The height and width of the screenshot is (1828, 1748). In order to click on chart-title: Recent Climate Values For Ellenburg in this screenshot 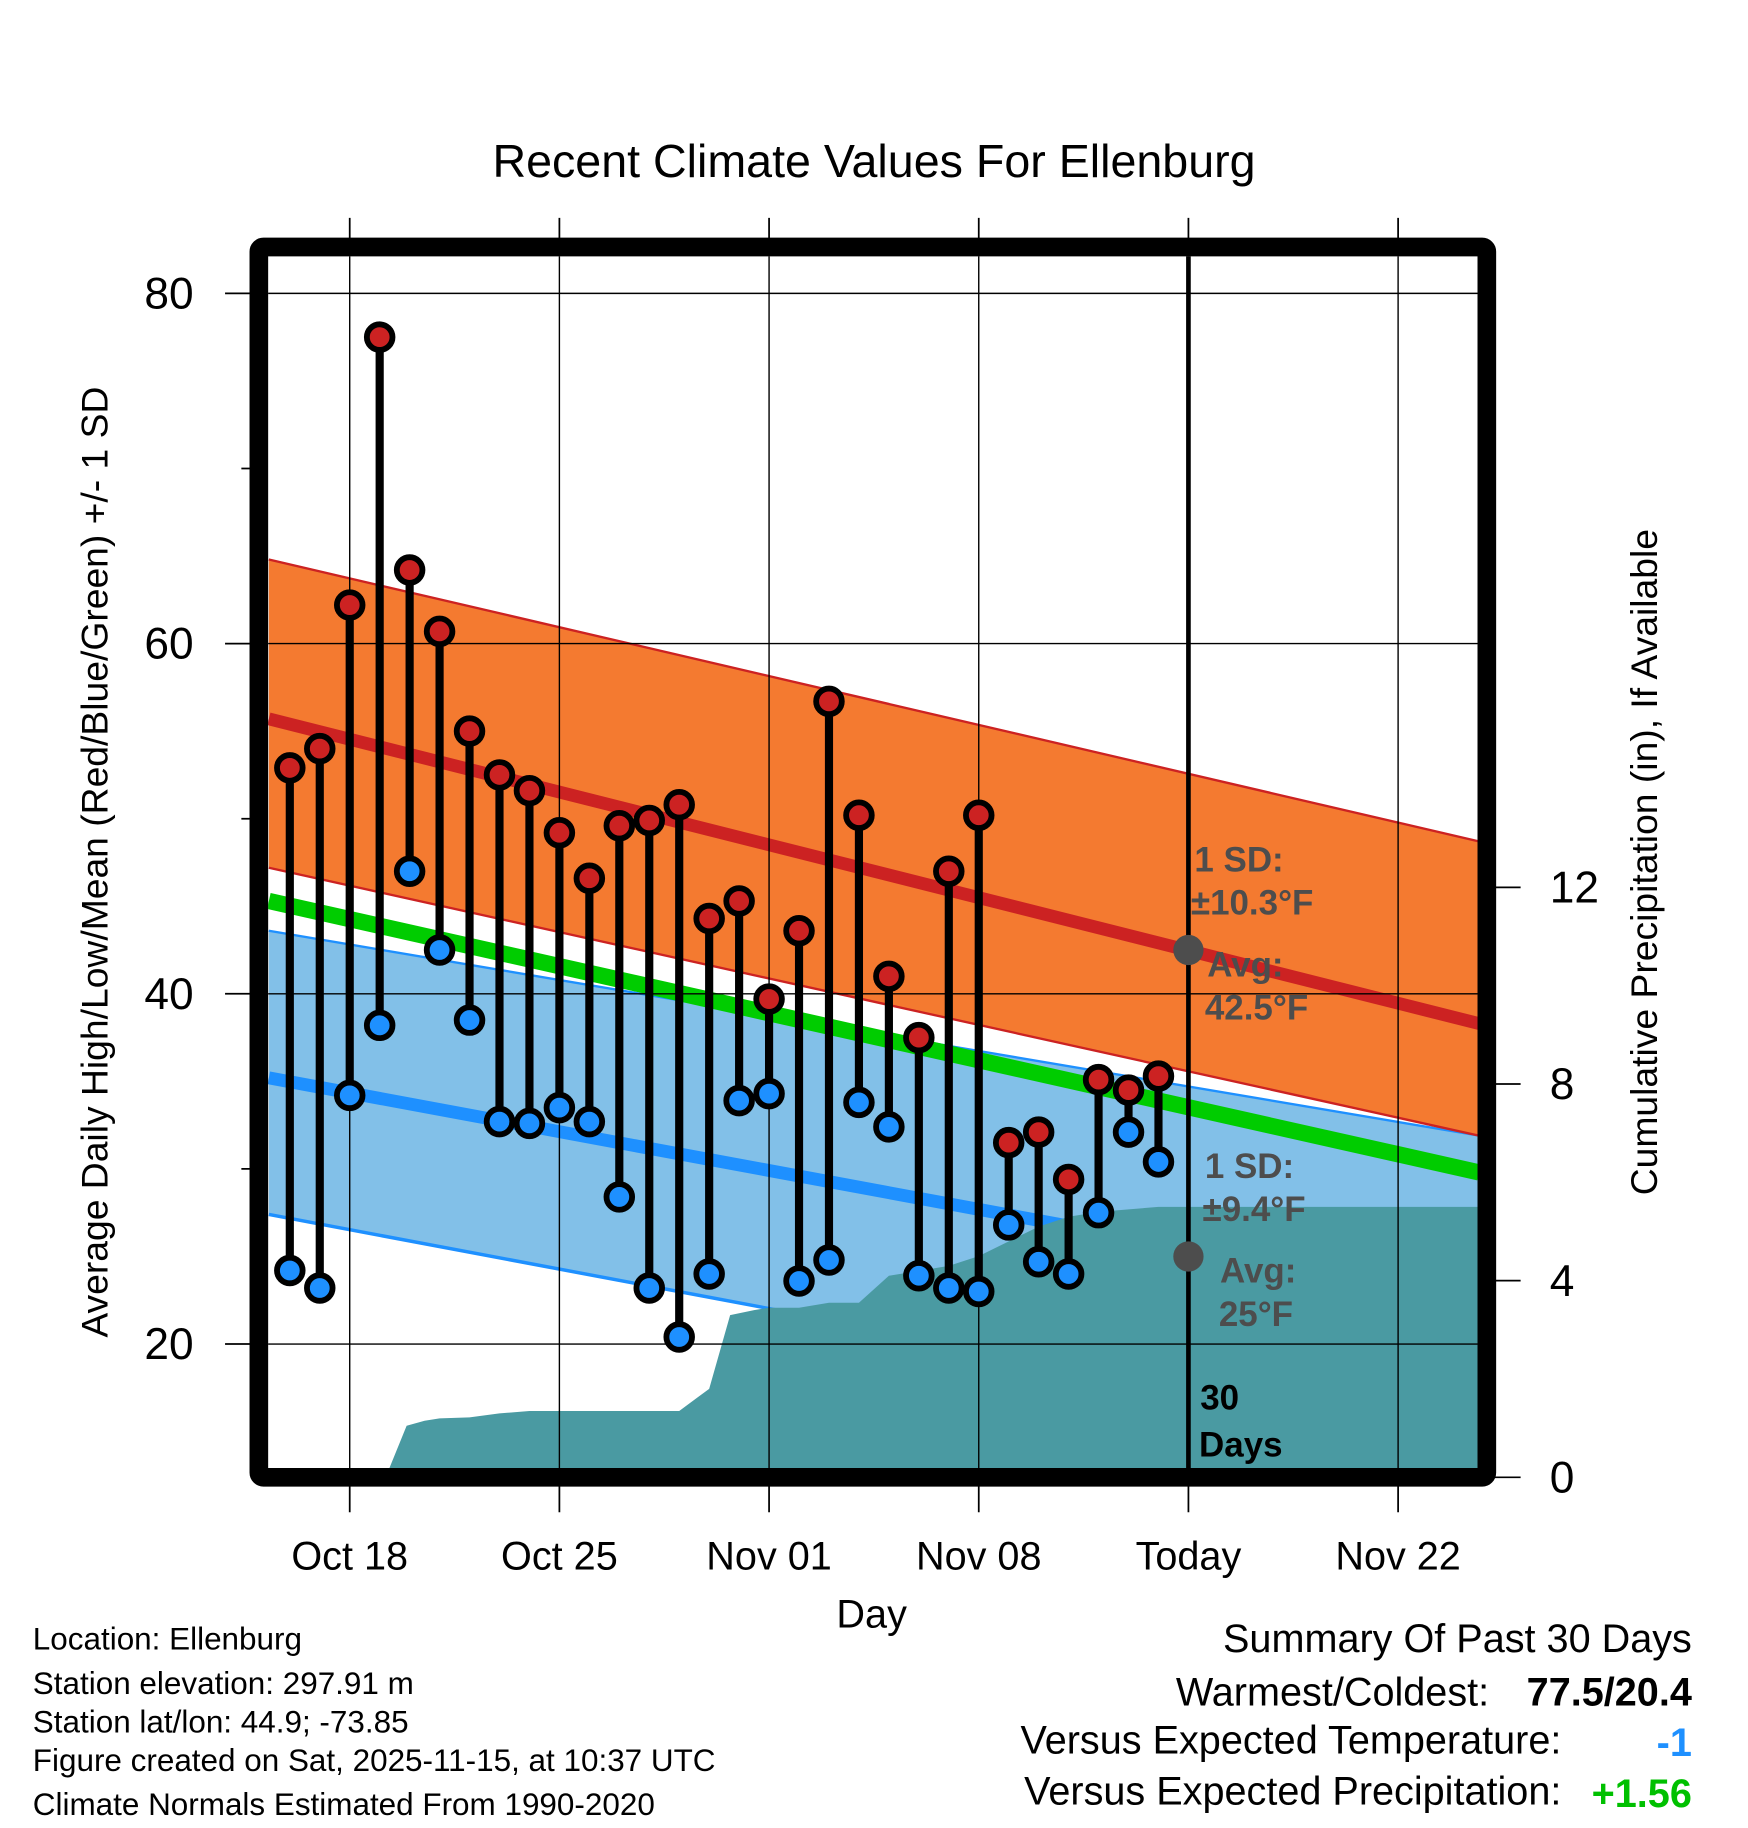, I will do `click(873, 161)`.